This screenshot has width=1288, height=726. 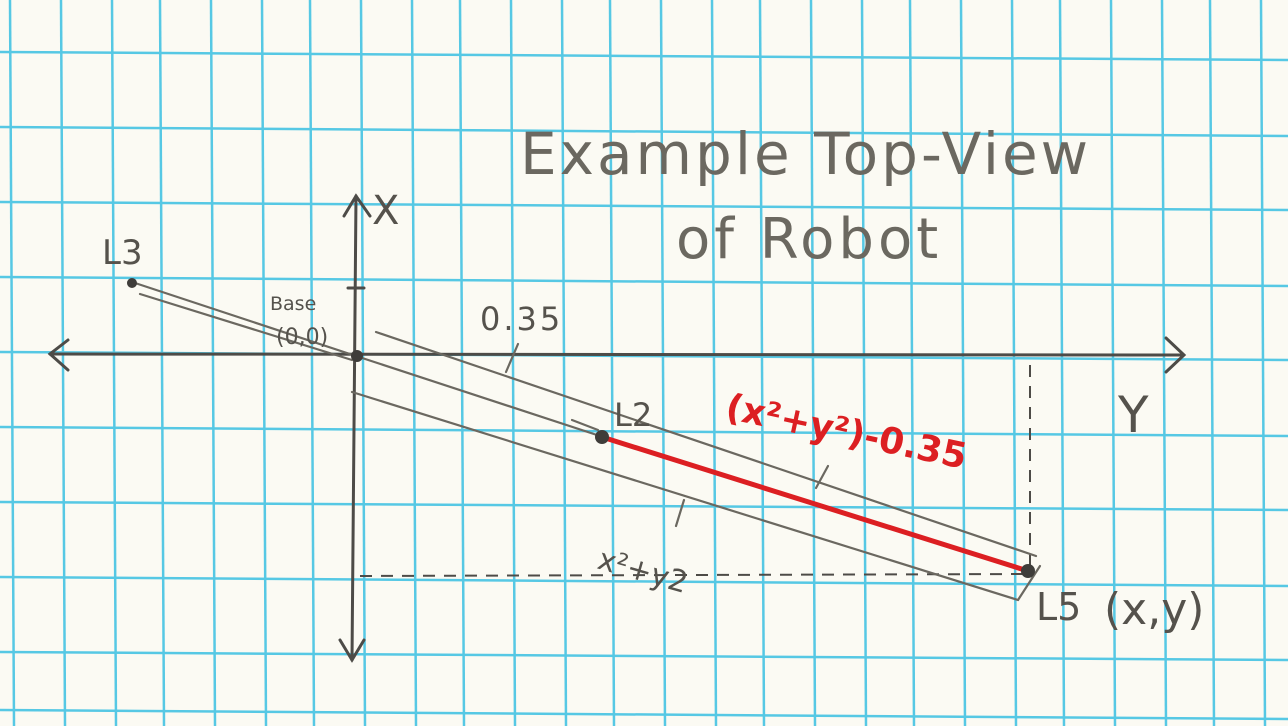 What do you see at coordinates (822, 477) in the screenshot?
I see `red-segment-tick` at bounding box center [822, 477].